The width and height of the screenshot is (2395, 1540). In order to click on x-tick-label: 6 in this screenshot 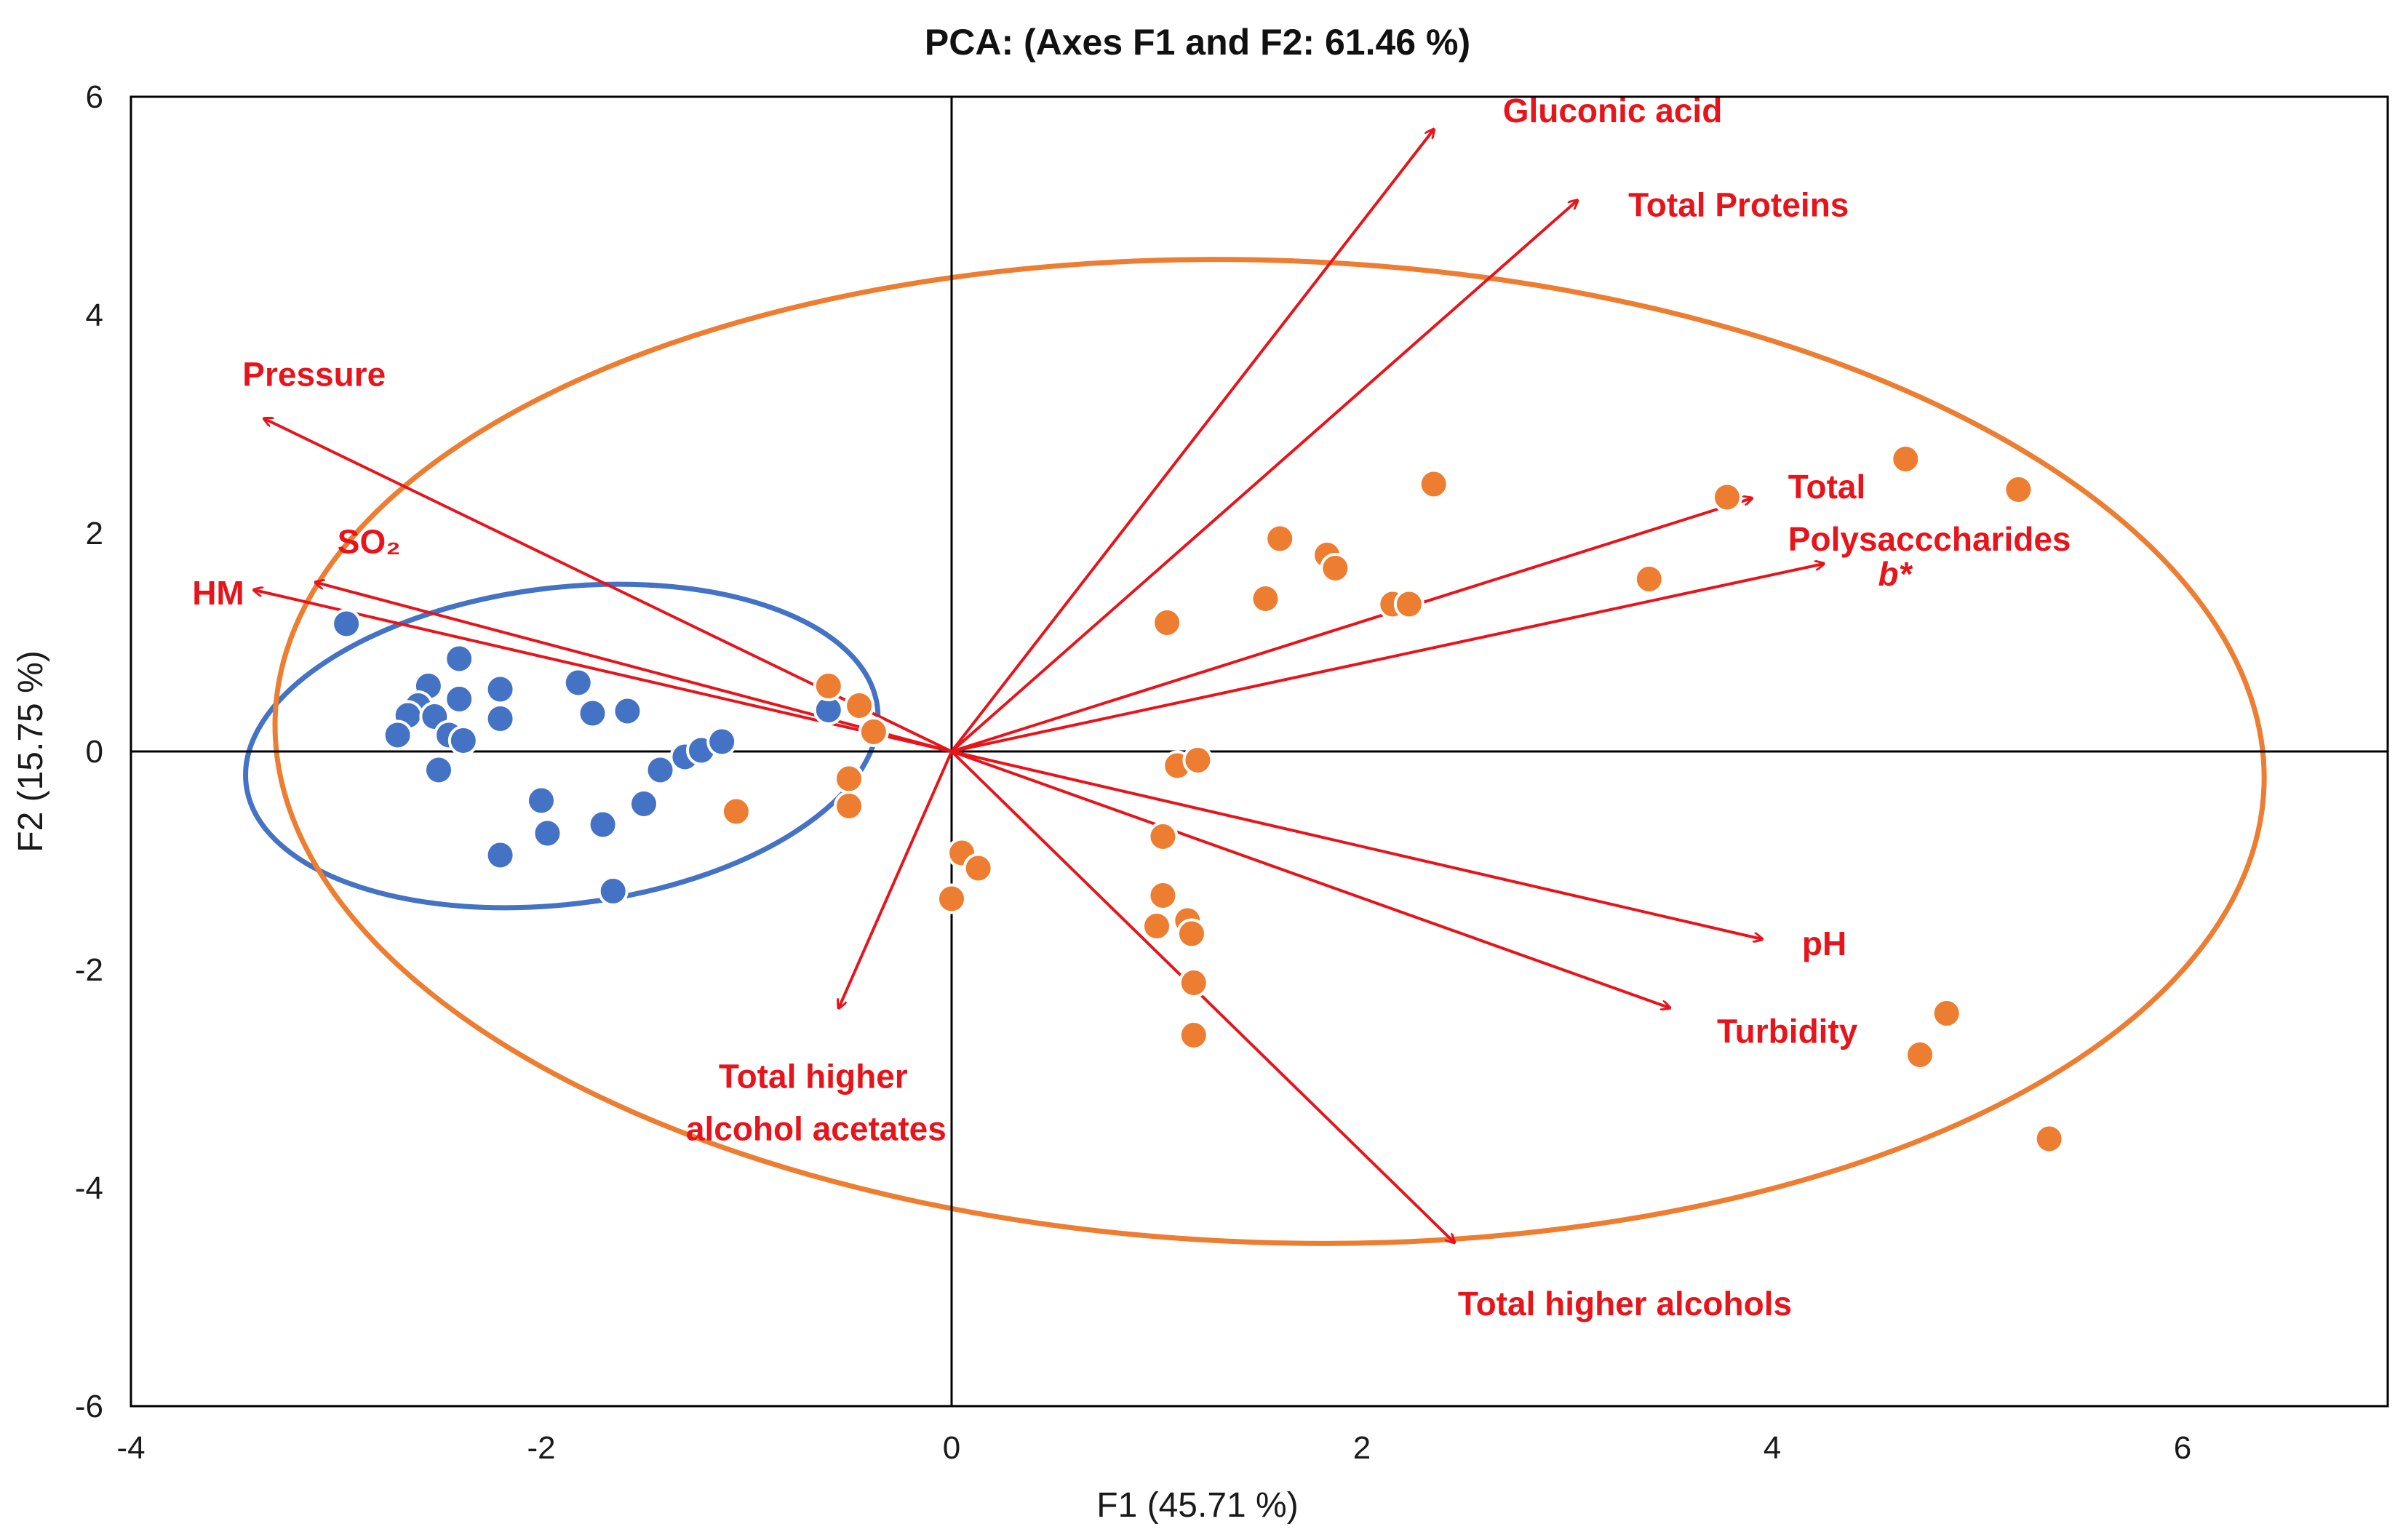, I will do `click(2182, 1448)`.